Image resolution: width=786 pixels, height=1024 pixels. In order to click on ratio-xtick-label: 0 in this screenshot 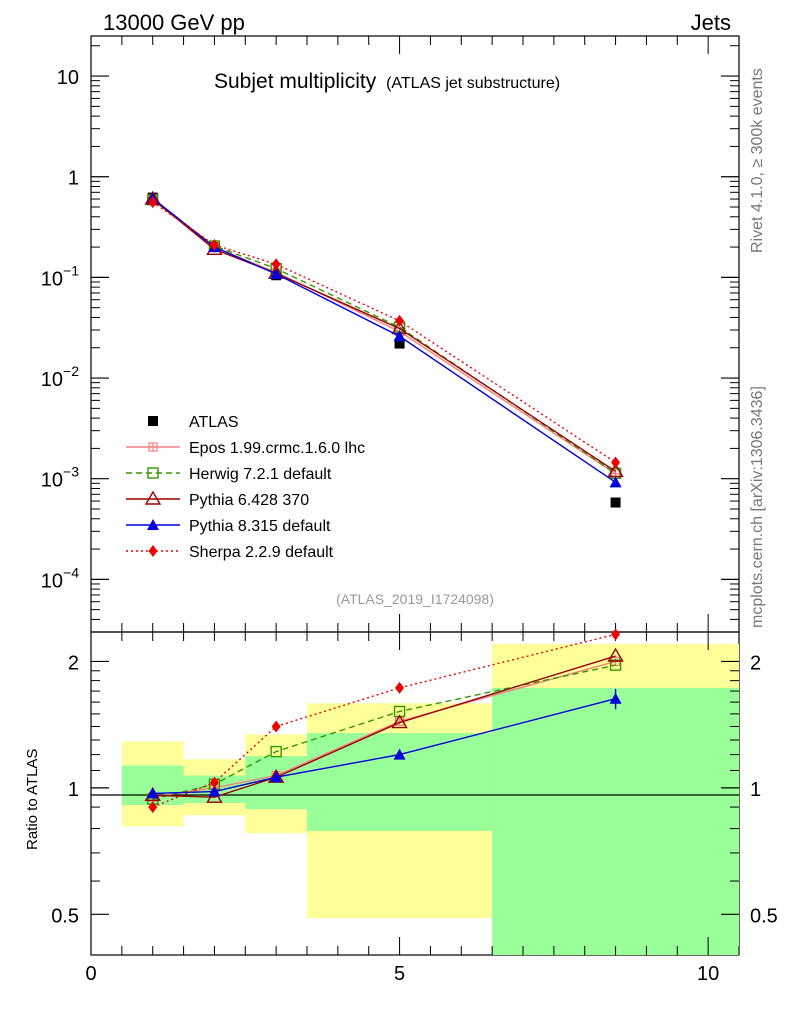, I will do `click(90, 974)`.